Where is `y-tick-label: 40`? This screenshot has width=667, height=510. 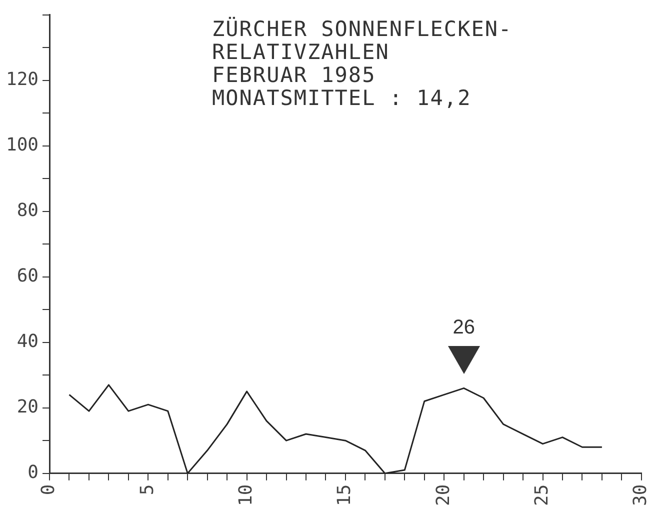
y-tick-label: 40 is located at coordinates (27, 341).